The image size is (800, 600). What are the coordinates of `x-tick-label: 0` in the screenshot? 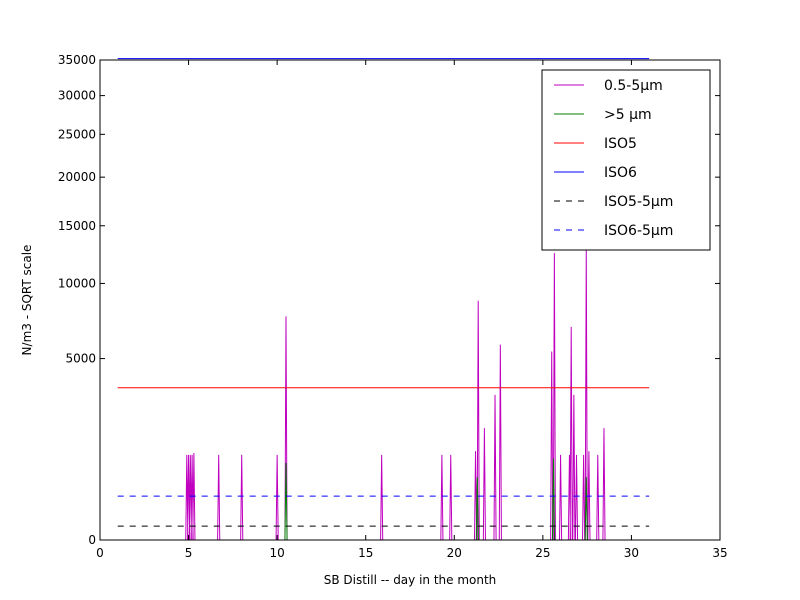 It's located at (100, 553).